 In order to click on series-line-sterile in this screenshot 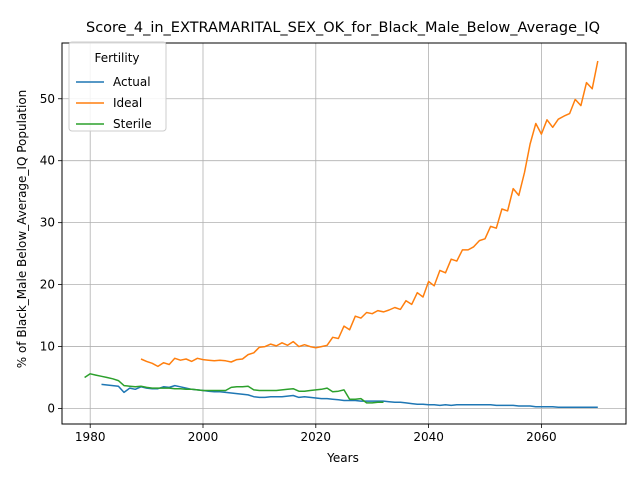, I will do `click(234, 388)`.